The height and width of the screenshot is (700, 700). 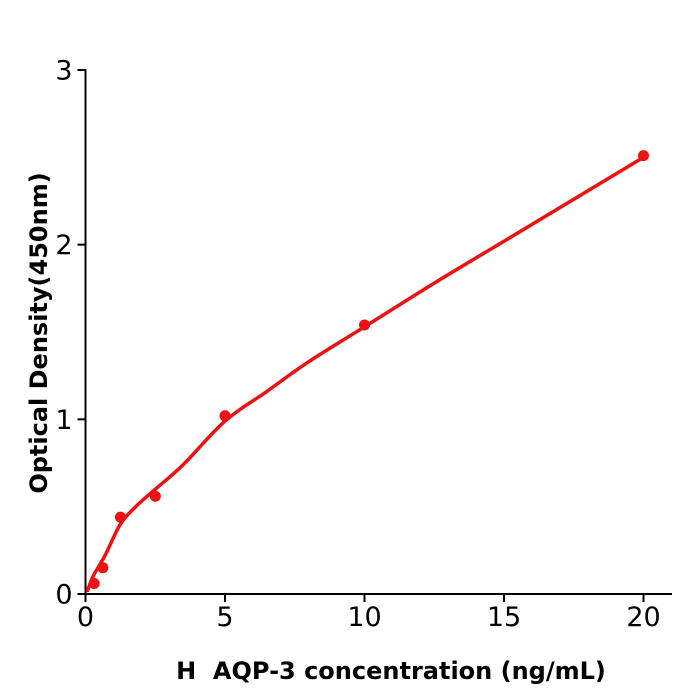 What do you see at coordinates (85, 617) in the screenshot?
I see `x-tick-label: 0` at bounding box center [85, 617].